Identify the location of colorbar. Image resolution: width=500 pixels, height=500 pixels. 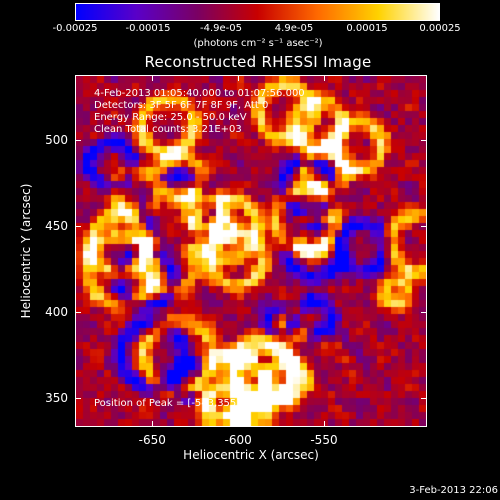
(257, 12).